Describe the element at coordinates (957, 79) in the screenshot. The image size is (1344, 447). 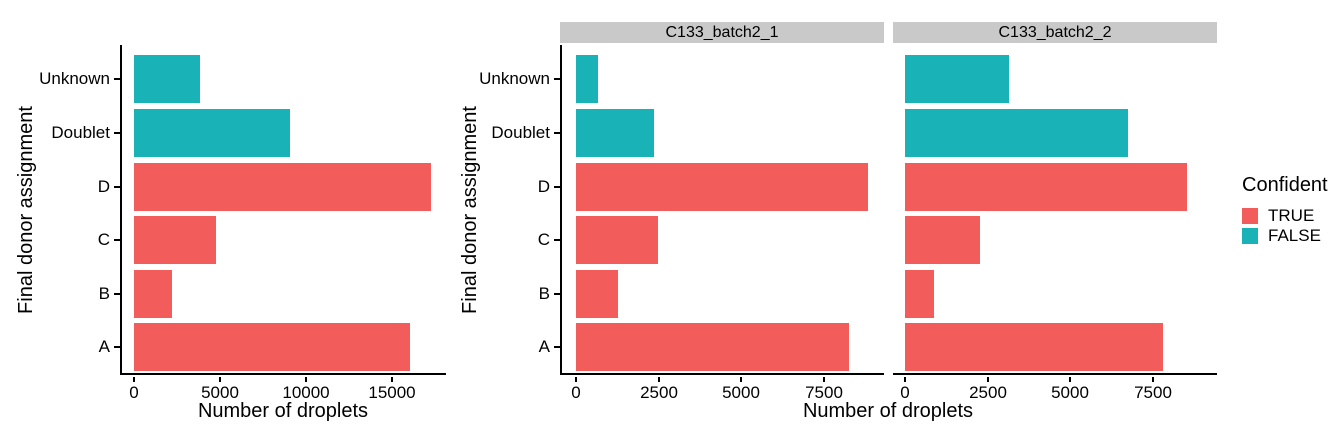
I see `bar-facet2-unknown` at that location.